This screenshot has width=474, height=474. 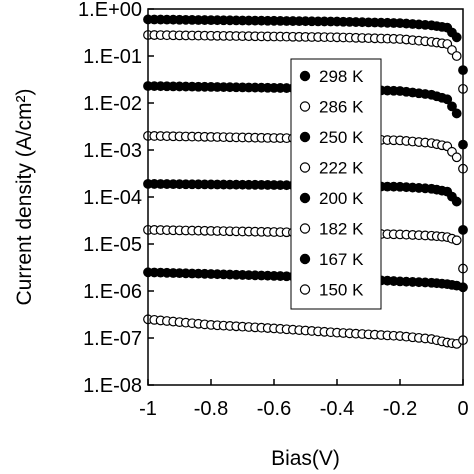 I want to click on legend-entry: 298 K, so click(x=341, y=76).